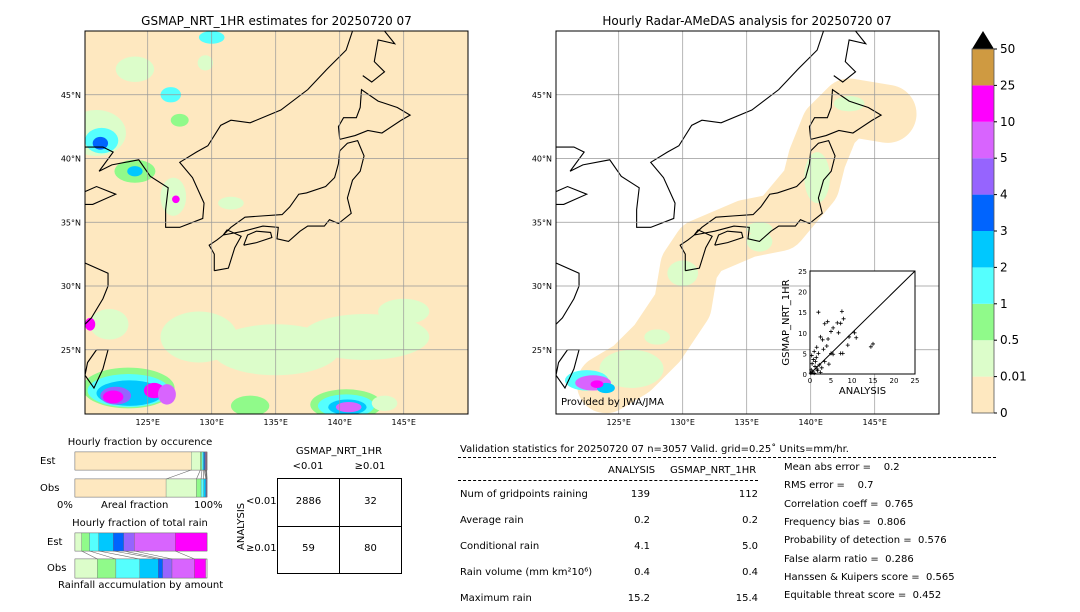  I want to click on colorbar: 0 0.01 0.5 1 2 3 4 5 10 25 50, so click(999, 225).